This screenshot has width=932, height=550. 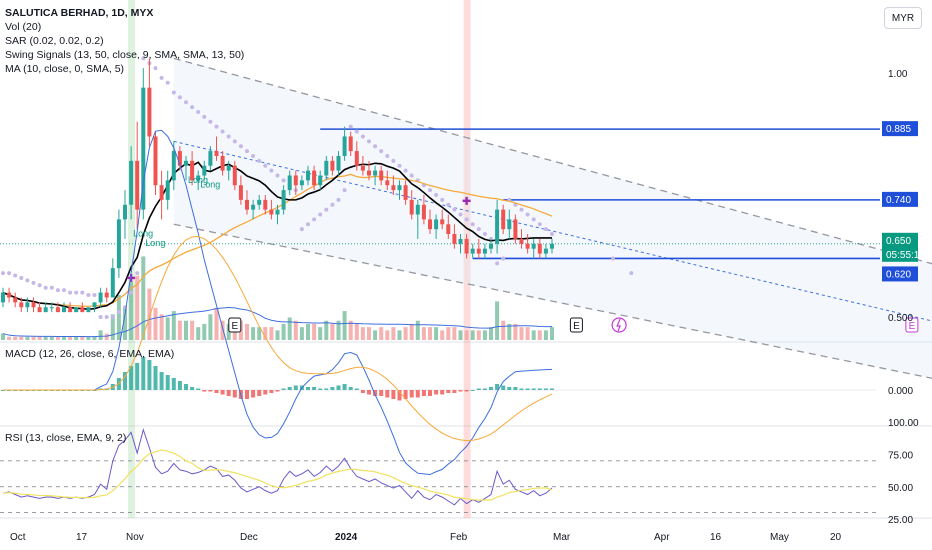 What do you see at coordinates (90, 354) in the screenshot?
I see `legend-macd: MACD (12, 26, close, 6, EMA, EMA)` at bounding box center [90, 354].